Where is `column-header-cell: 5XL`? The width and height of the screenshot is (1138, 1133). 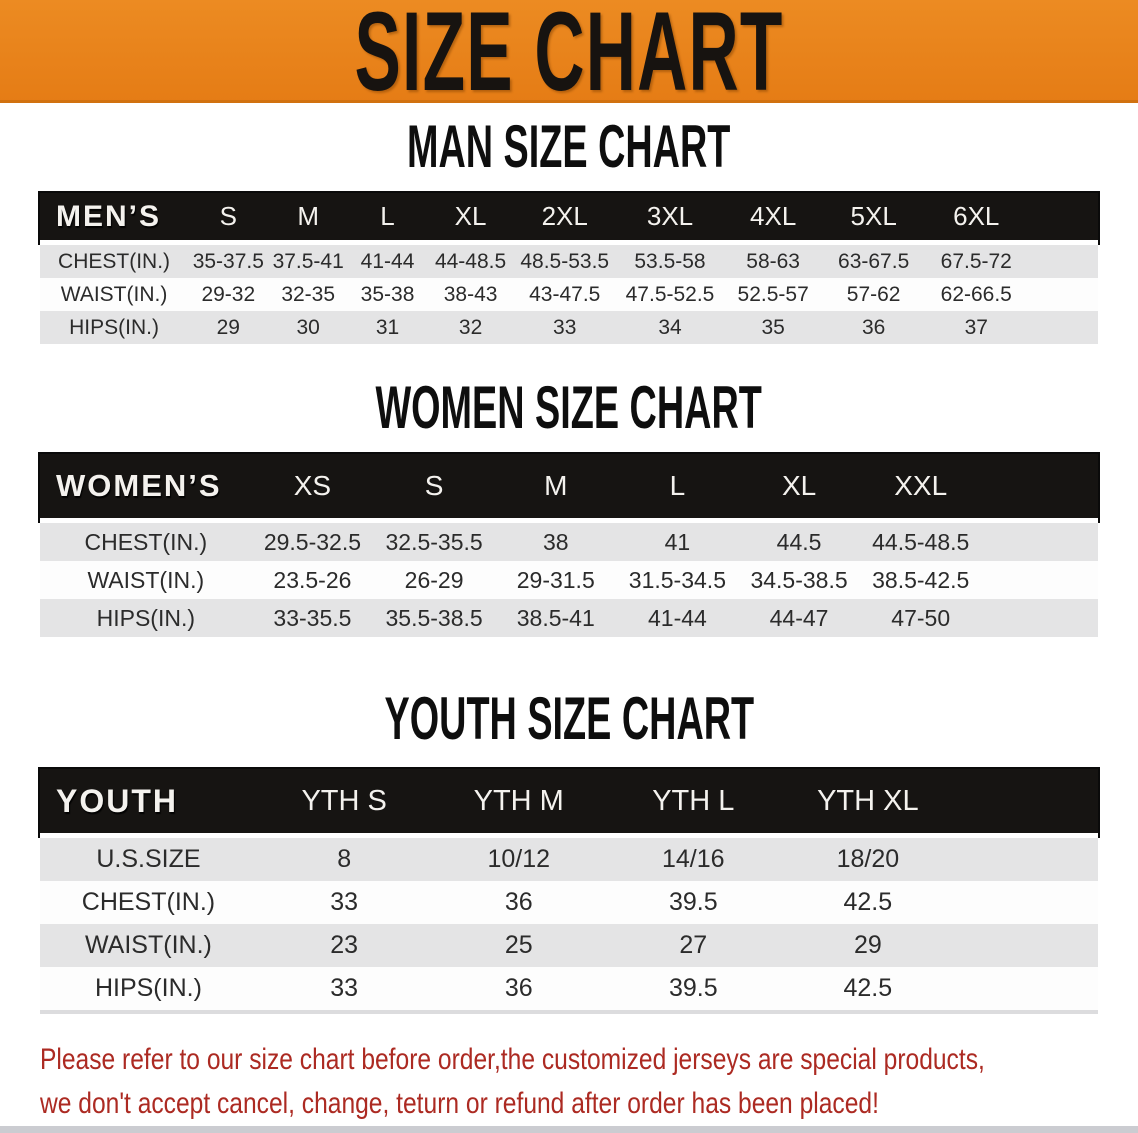
column-header-cell: 5XL is located at coordinates (873, 216).